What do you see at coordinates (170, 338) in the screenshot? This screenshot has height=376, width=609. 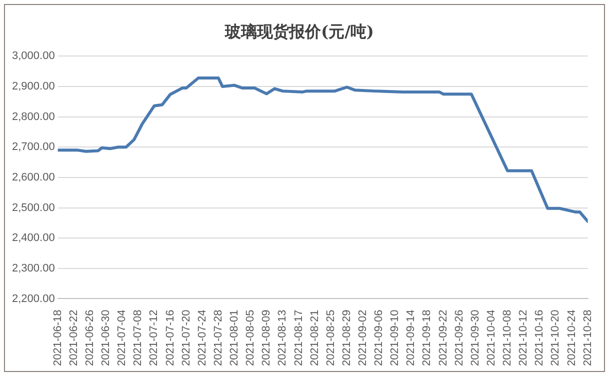 I see `x-tick-label: 2021-07-16` at bounding box center [170, 338].